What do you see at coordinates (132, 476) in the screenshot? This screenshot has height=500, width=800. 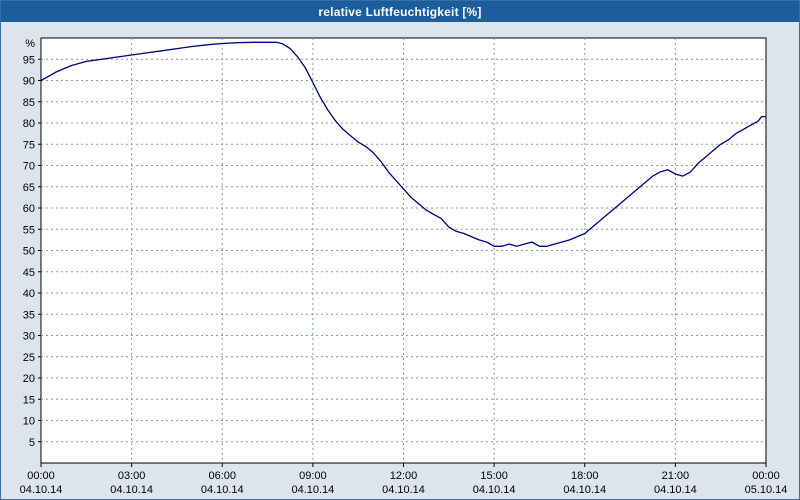 I see `x-tick-time-label: 03:00` at bounding box center [132, 476].